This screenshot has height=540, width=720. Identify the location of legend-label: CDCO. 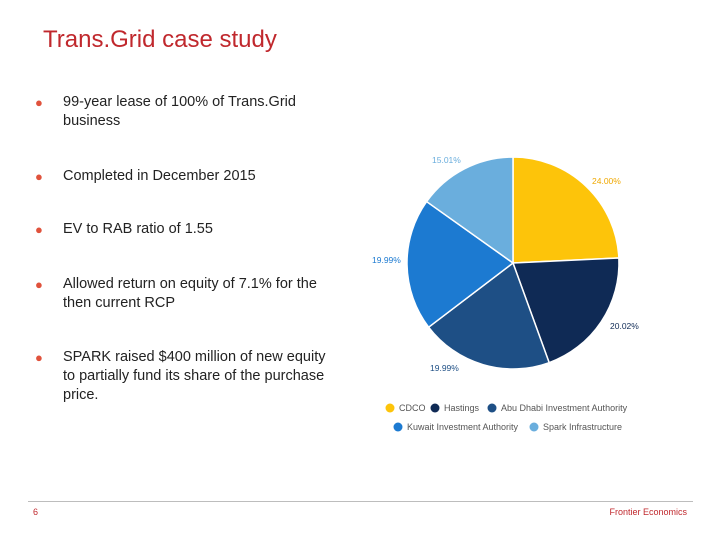
(412, 408).